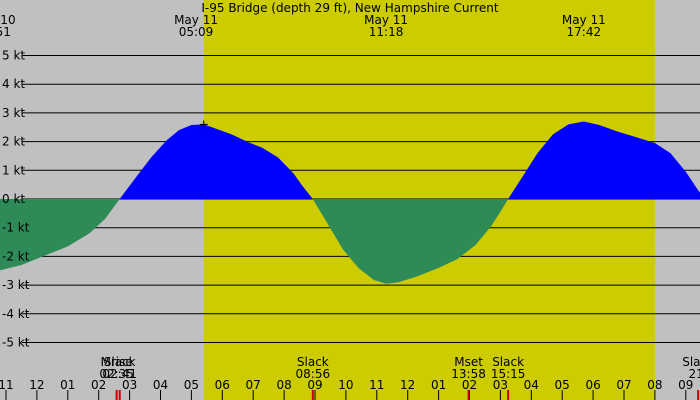 The image size is (700, 400). Describe the element at coordinates (345, 385) in the screenshot. I see `x-tick-label: 10` at that location.